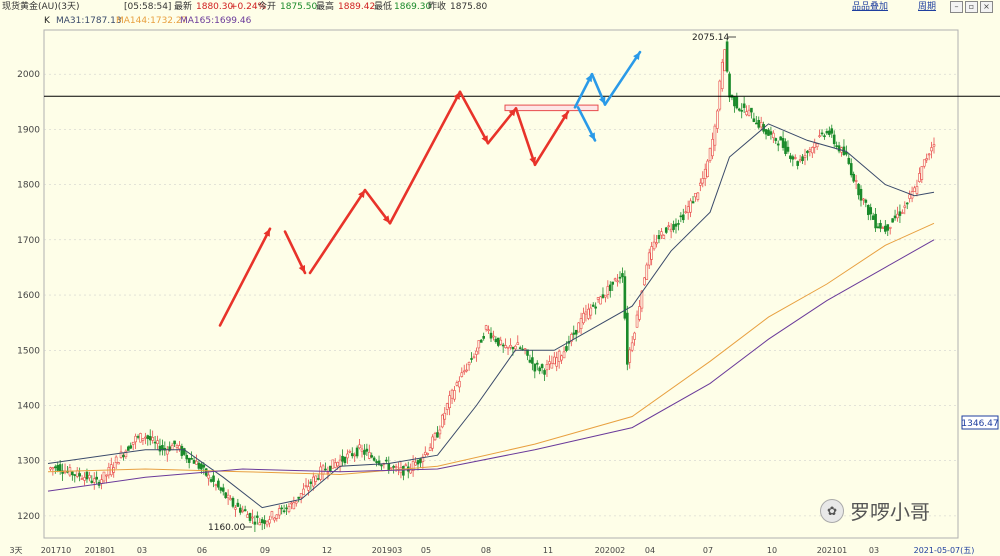 The image size is (1000, 556). Describe the element at coordinates (650, 550) in the screenshot. I see `x-tick-label: 04` at that location.